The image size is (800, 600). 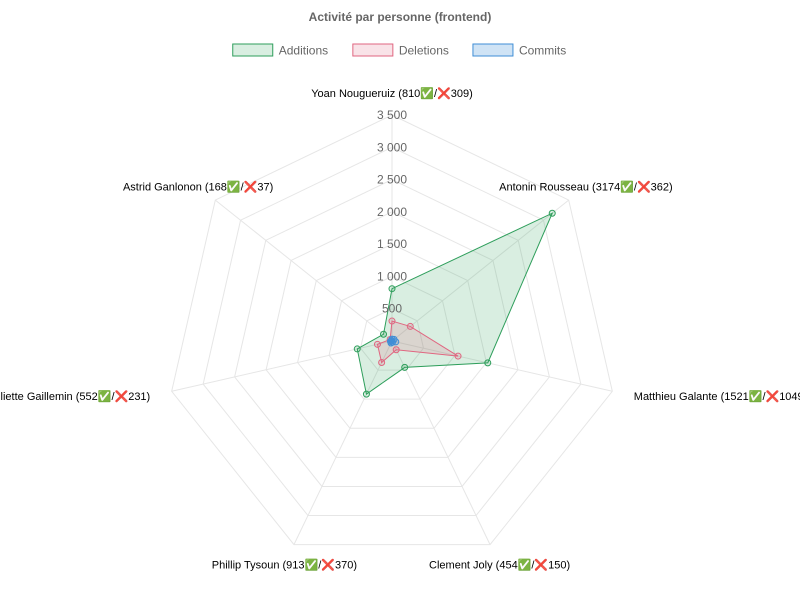 What do you see at coordinates (392, 244) in the screenshot?
I see `tick-label-3: 1 500` at bounding box center [392, 244].